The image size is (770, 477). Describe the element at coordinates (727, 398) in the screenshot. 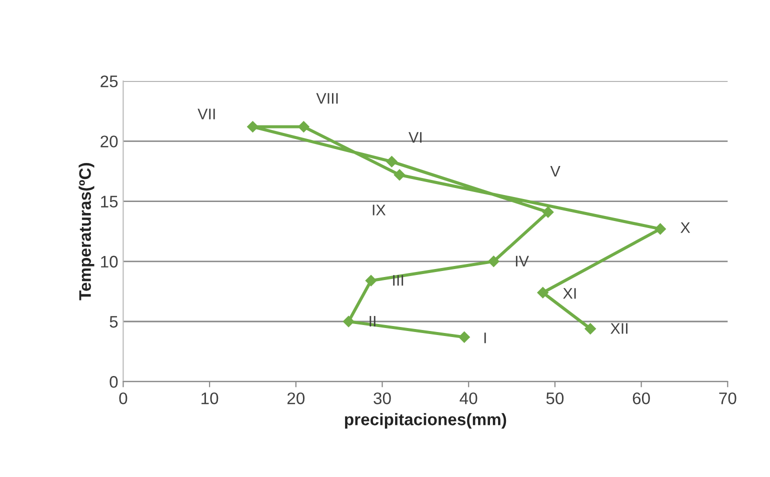

I see `x-tick-label: 70` at that location.